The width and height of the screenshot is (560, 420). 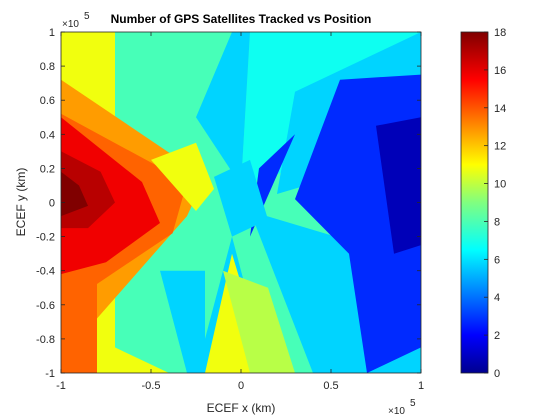 I want to click on colorbar-tick-label: 10, so click(x=500, y=185).